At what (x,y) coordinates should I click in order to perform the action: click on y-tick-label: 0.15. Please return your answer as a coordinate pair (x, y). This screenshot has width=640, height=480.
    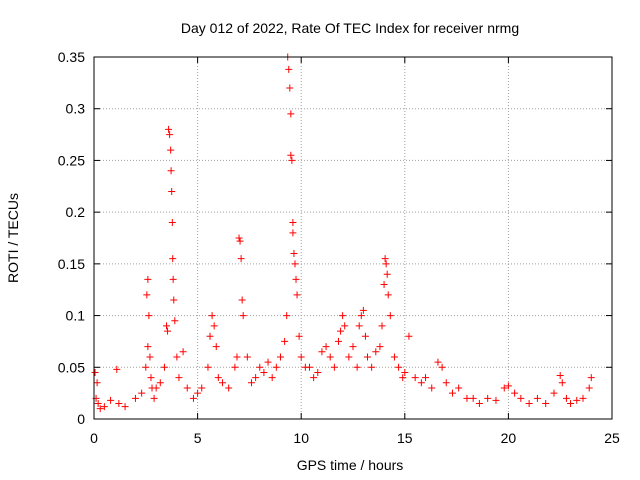
    Looking at the image, I should click on (71, 264).